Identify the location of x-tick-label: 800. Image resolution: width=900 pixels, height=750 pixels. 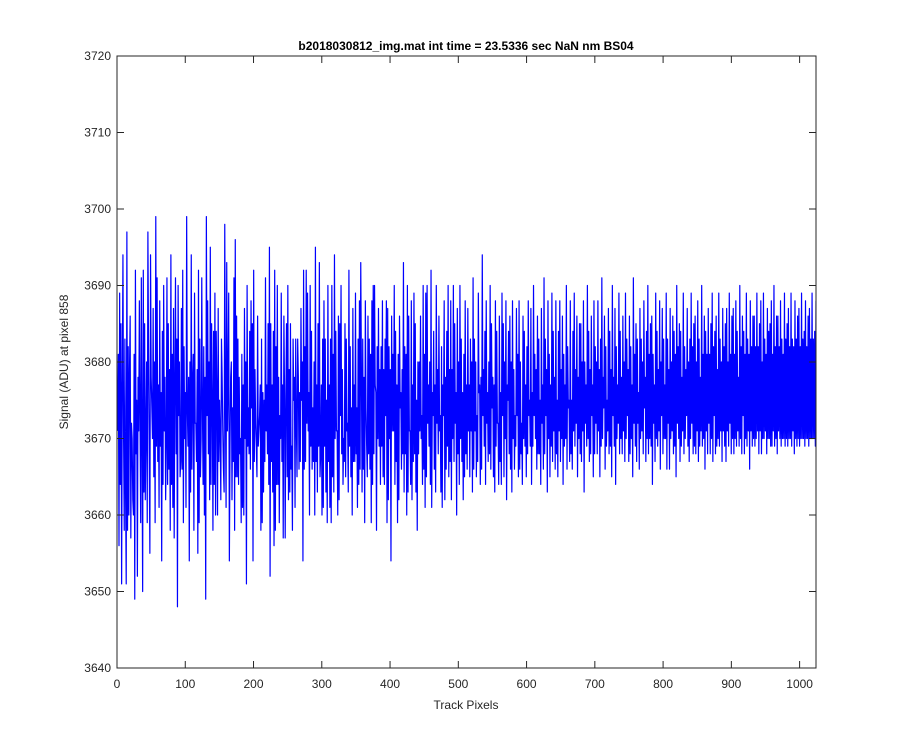
(663, 684).